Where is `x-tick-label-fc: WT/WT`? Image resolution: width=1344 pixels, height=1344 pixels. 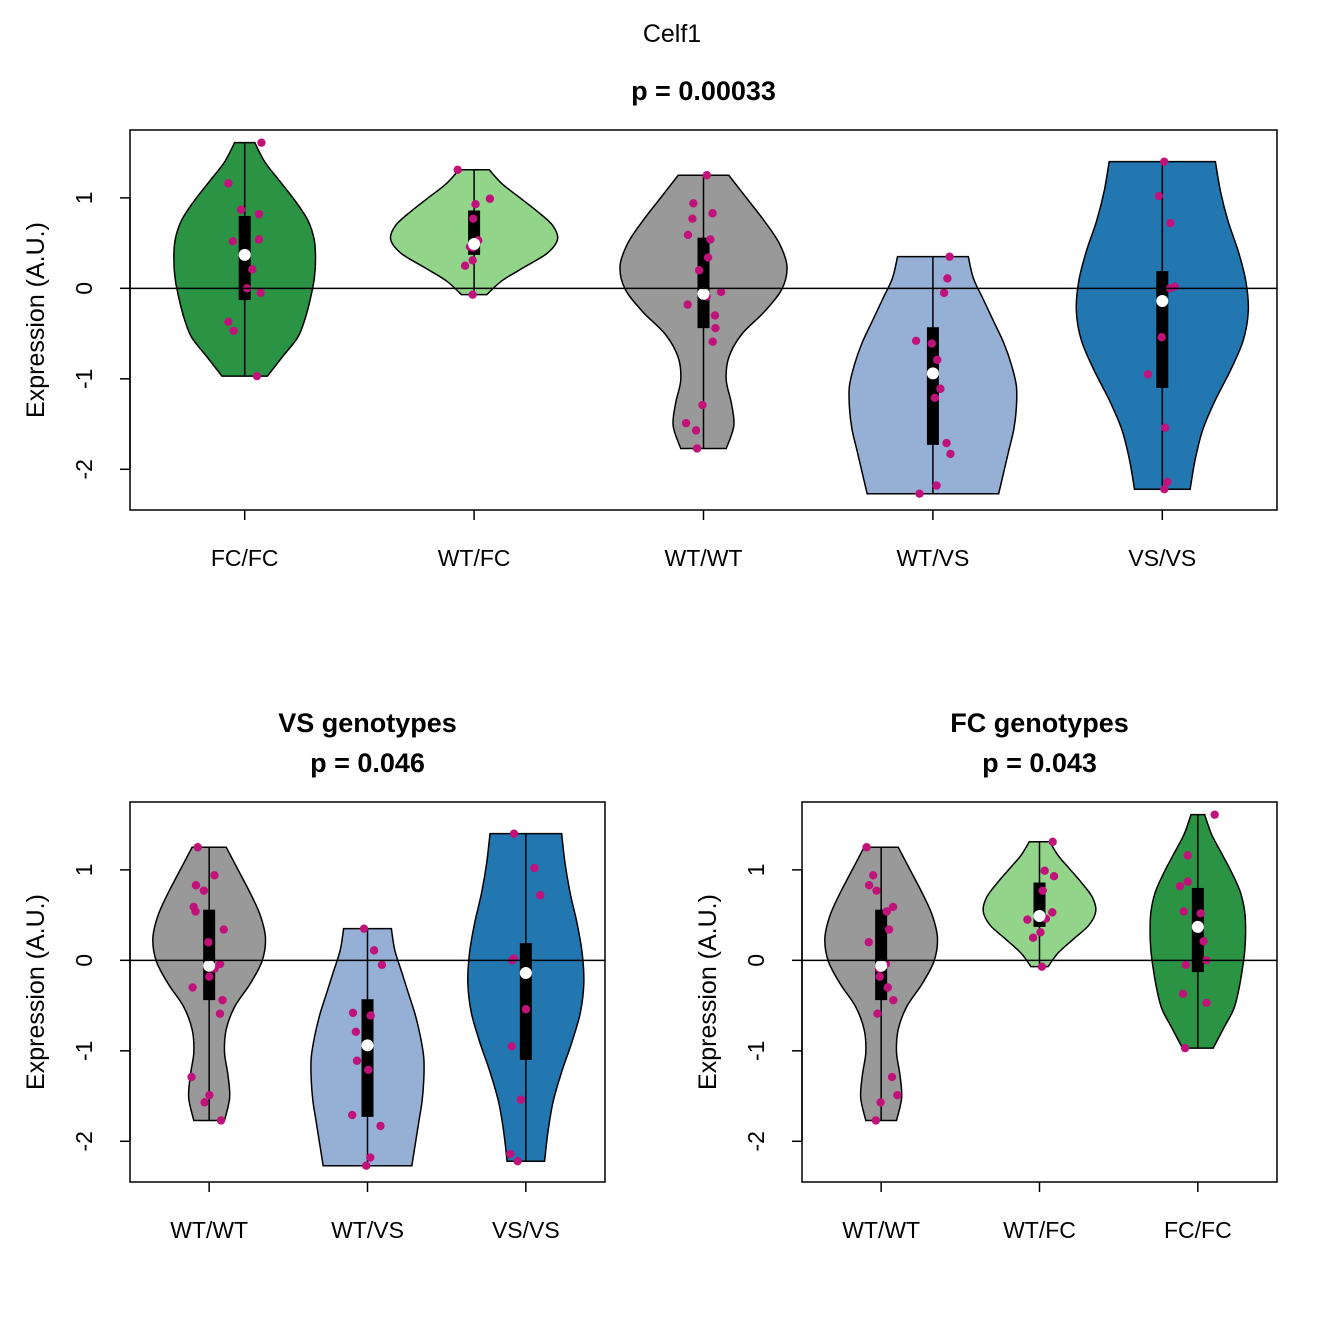 x-tick-label-fc: WT/WT is located at coordinates (881, 1230).